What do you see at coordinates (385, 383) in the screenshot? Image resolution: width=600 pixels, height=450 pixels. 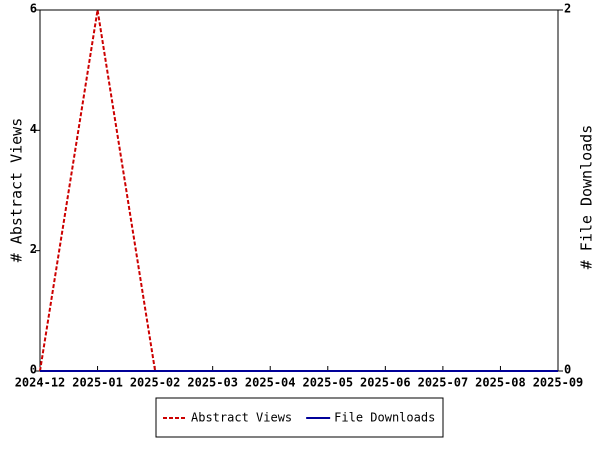 I see `x-tick-label: 2025-06` at bounding box center [385, 383].